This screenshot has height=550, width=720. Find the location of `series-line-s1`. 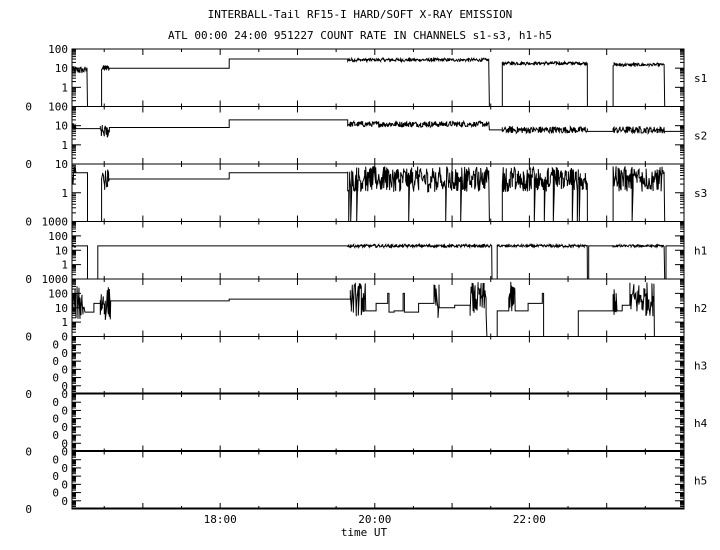

series-line-s1 is located at coordinates (377, 81).